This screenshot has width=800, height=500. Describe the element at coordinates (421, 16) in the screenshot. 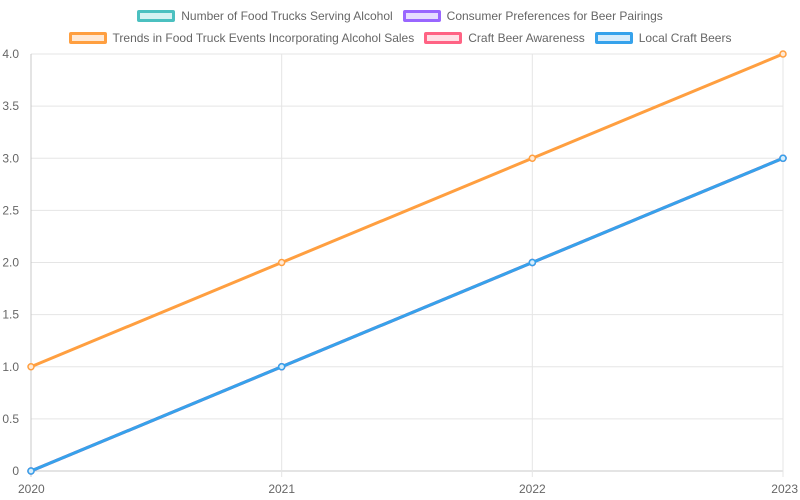

I see `legend-swatch-beer-pairings` at that location.